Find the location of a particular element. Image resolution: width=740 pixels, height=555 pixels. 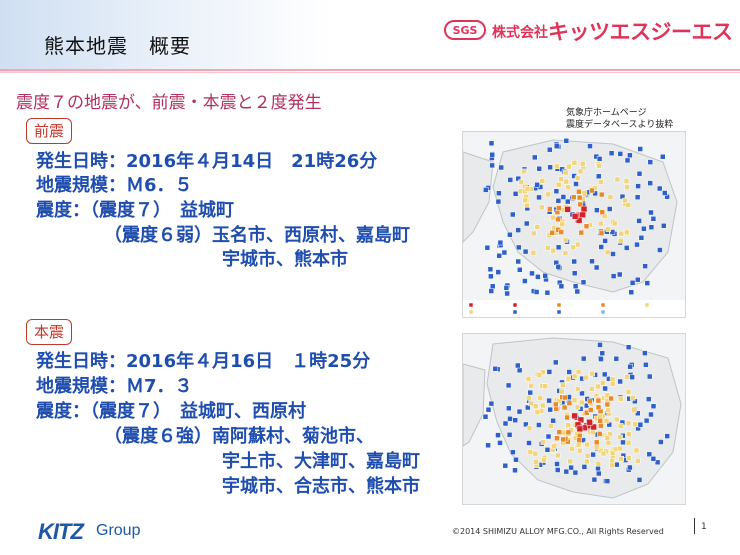

page-title: 熊本地震 概要 is located at coordinates (117, 46).